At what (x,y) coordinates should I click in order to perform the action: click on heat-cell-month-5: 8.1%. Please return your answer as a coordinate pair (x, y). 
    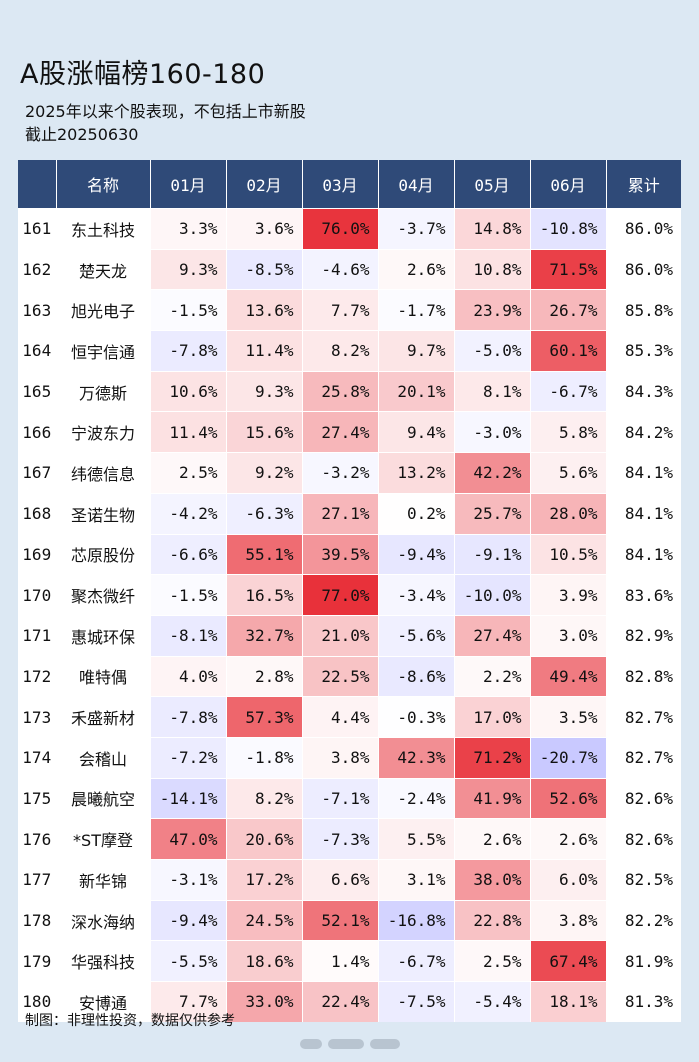
    Looking at the image, I should click on (491, 391).